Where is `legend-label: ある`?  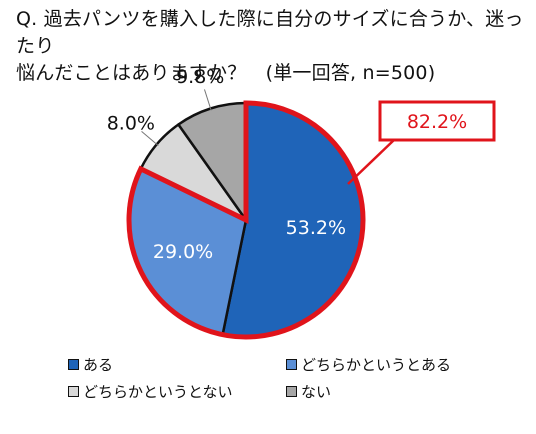 legend-label: ある is located at coordinates (98, 365).